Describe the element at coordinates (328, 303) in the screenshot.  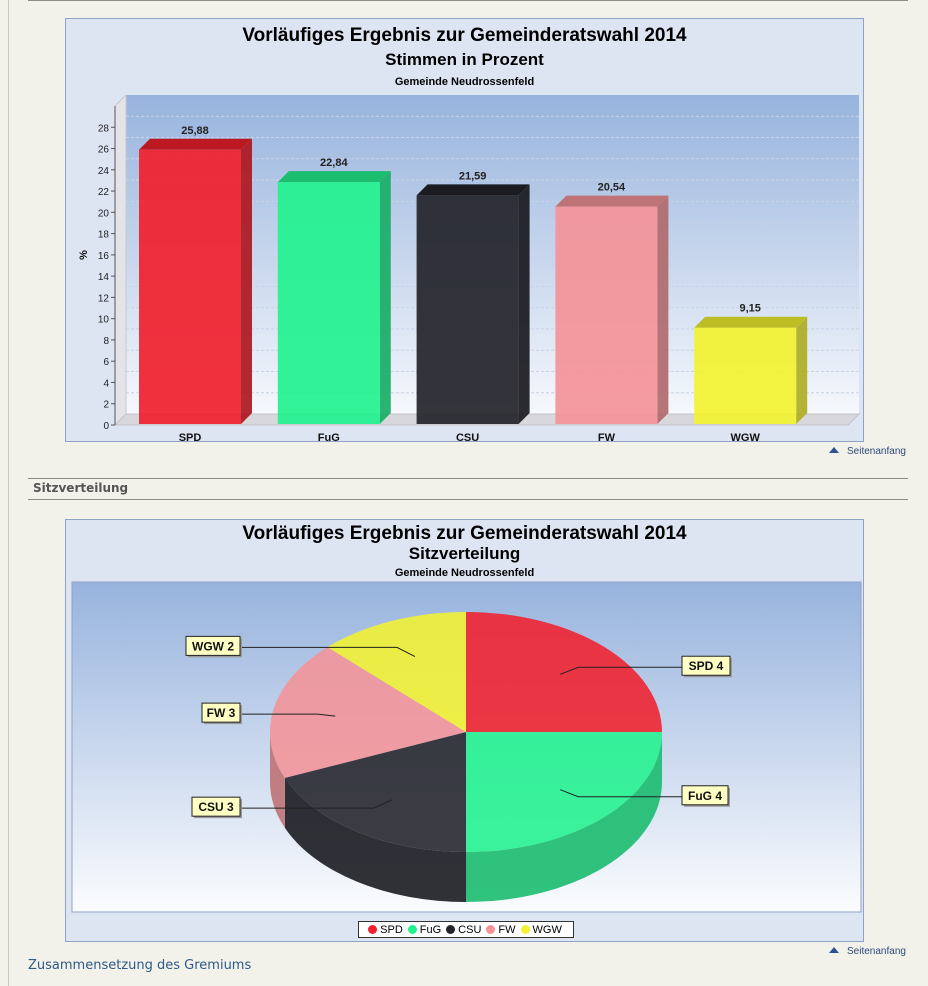
I see `bar-fug` at that location.